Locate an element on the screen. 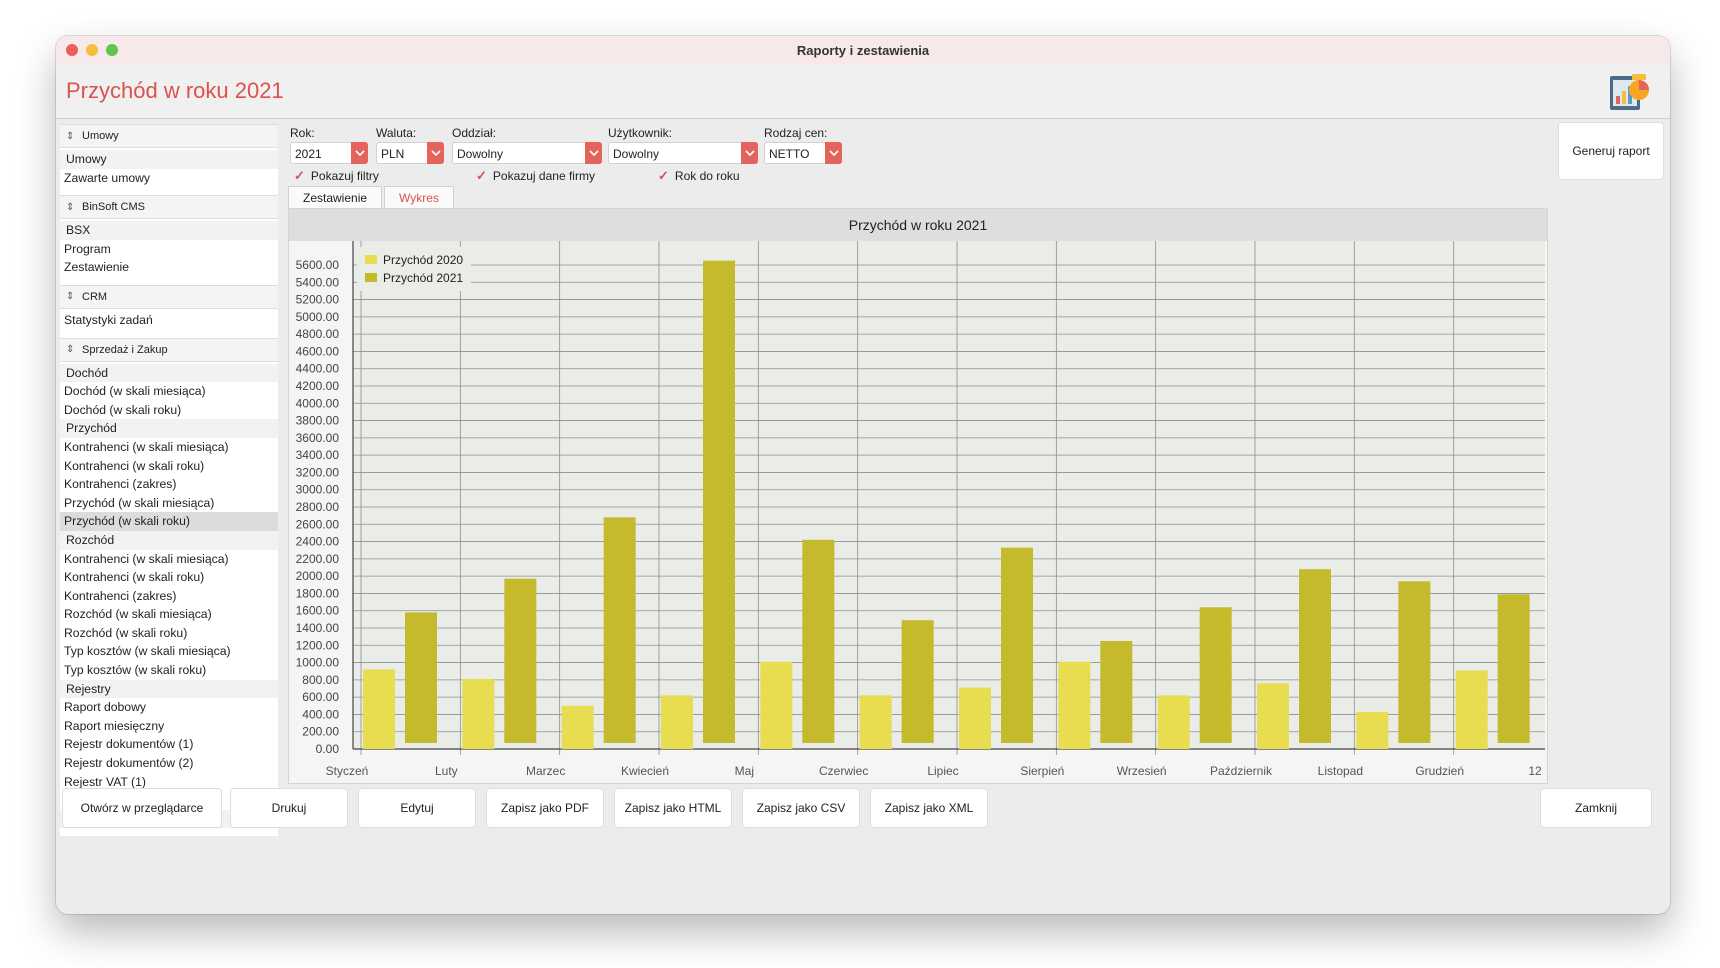  sidebar-item: Raport dobowy is located at coordinates (105, 707).